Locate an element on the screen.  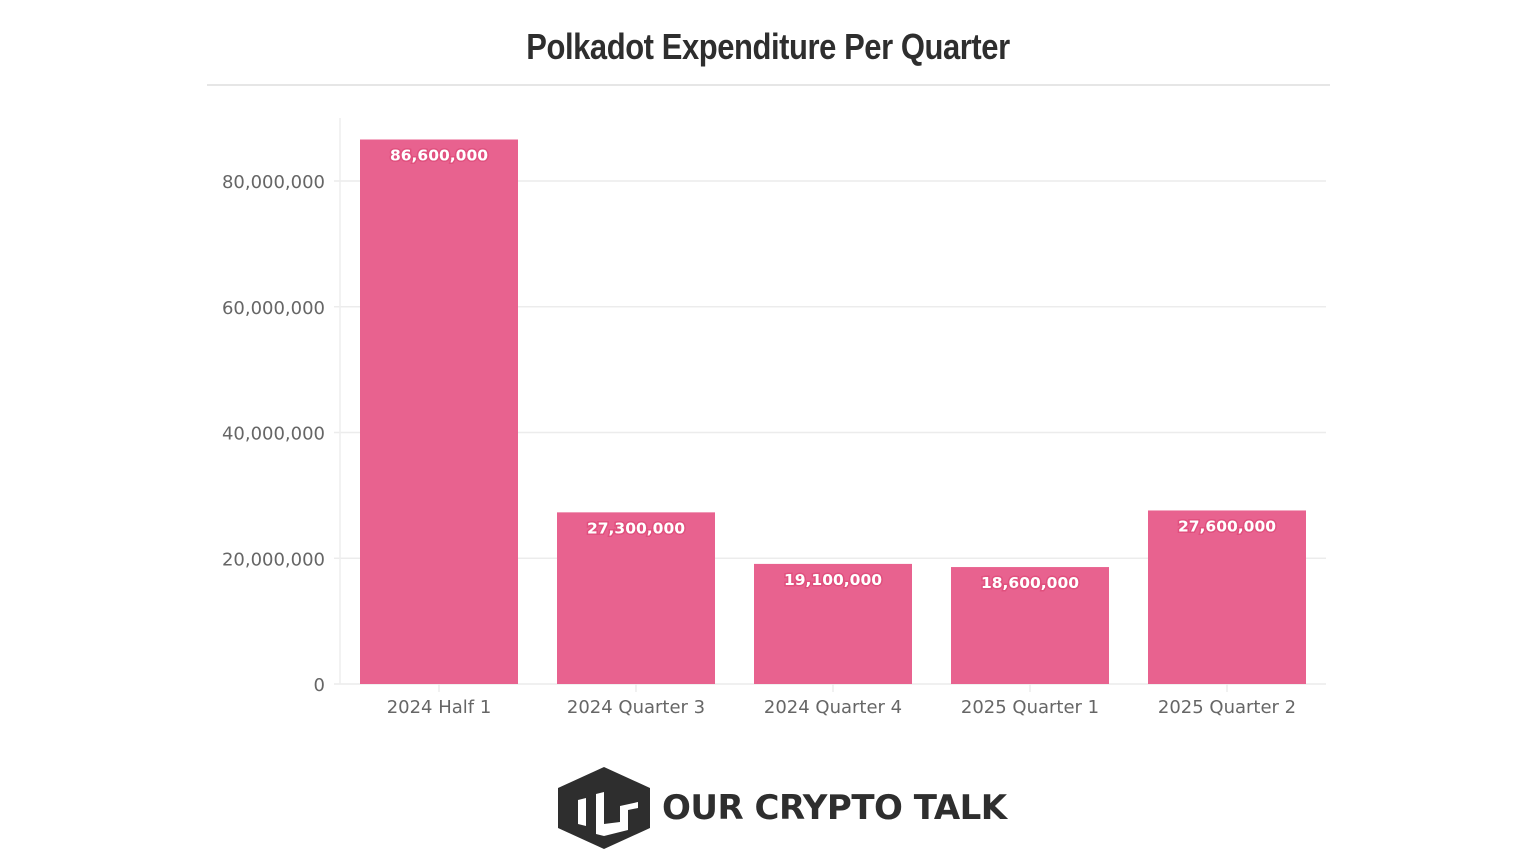
logo-text: OUR CRYPTO TALK is located at coordinates (834, 808).